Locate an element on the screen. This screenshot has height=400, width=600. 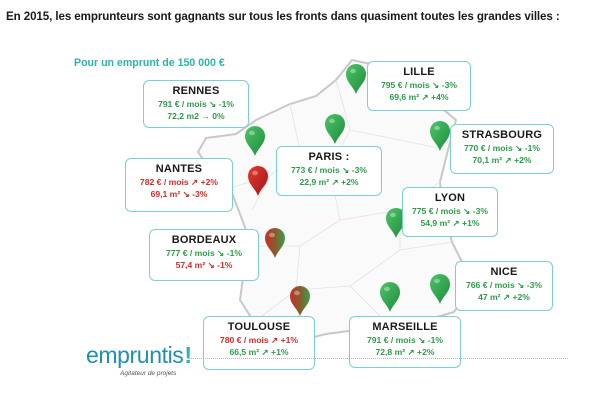
map-pin-nice is located at coordinates (440, 289).